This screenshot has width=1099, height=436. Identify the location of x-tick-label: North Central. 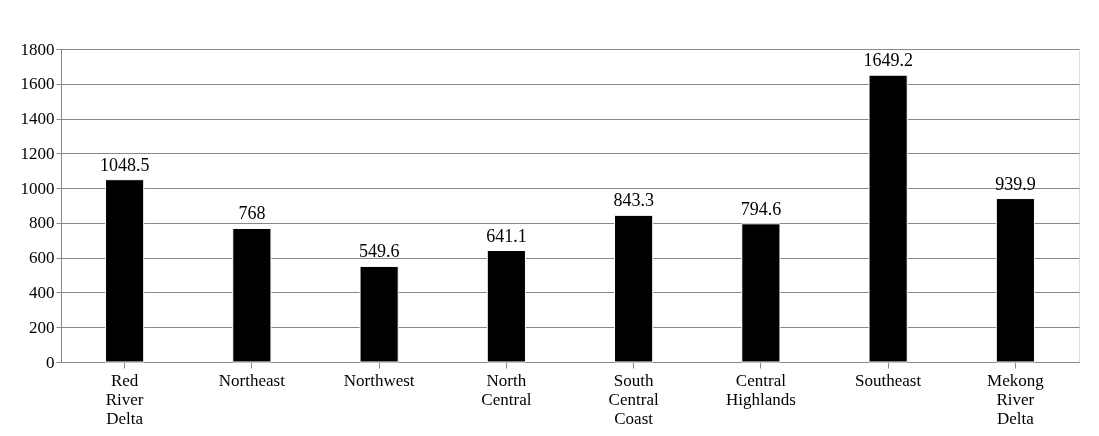
(506, 389).